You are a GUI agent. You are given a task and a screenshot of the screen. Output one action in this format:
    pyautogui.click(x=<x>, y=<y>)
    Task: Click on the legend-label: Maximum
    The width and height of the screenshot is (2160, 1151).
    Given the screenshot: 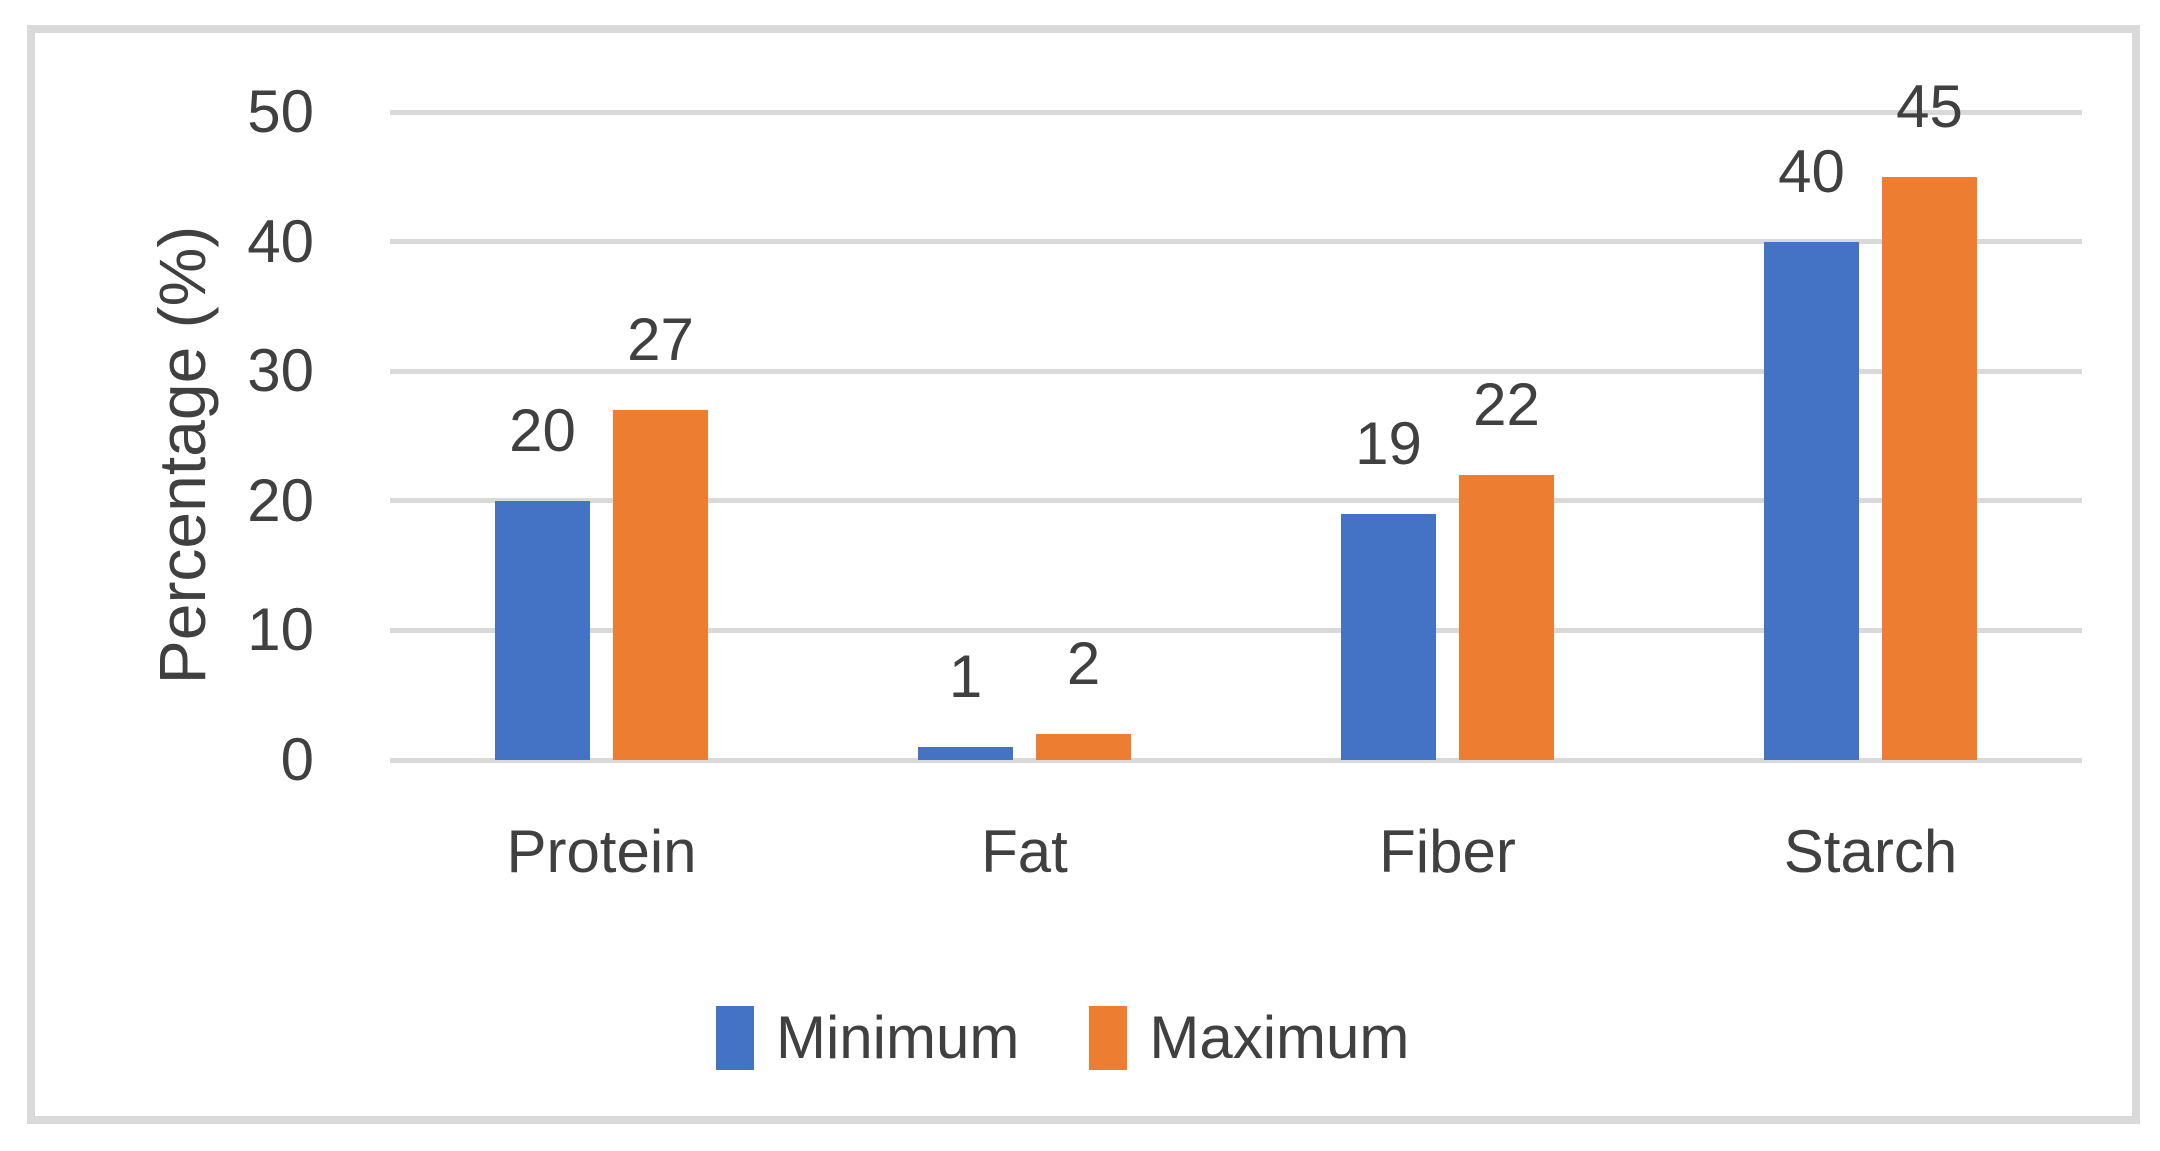 What is the action you would take?
    pyautogui.click(x=1279, y=1037)
    